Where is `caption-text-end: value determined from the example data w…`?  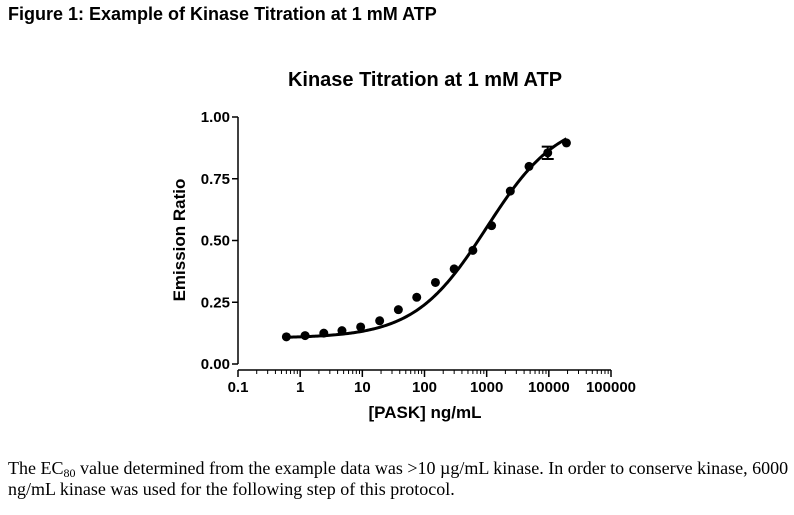
caption-text-end: value determined from the example data w… is located at coordinates (398, 478).